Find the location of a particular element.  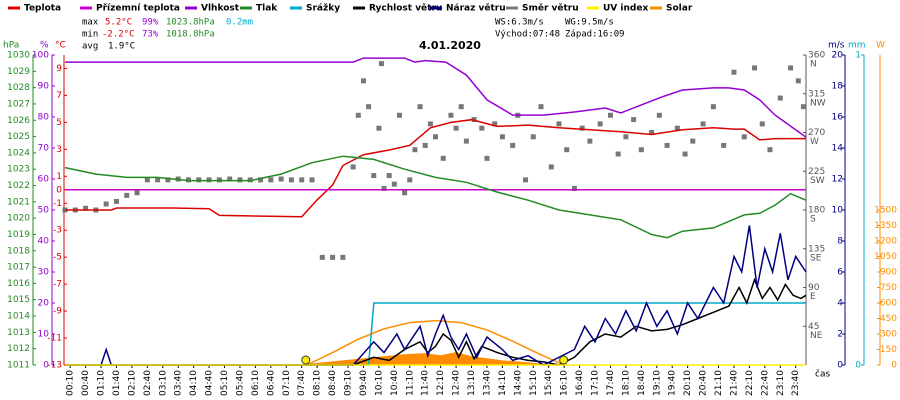

x-tick-label: 15:10 is located at coordinates (534, 383).